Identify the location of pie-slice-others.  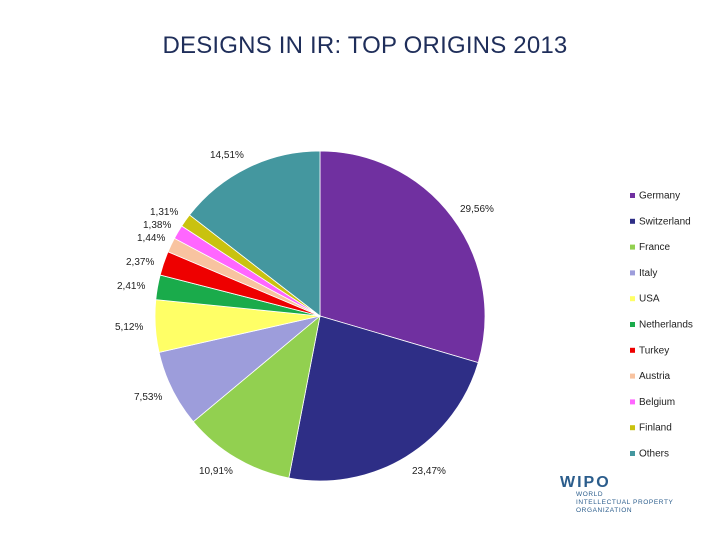
(255, 233).